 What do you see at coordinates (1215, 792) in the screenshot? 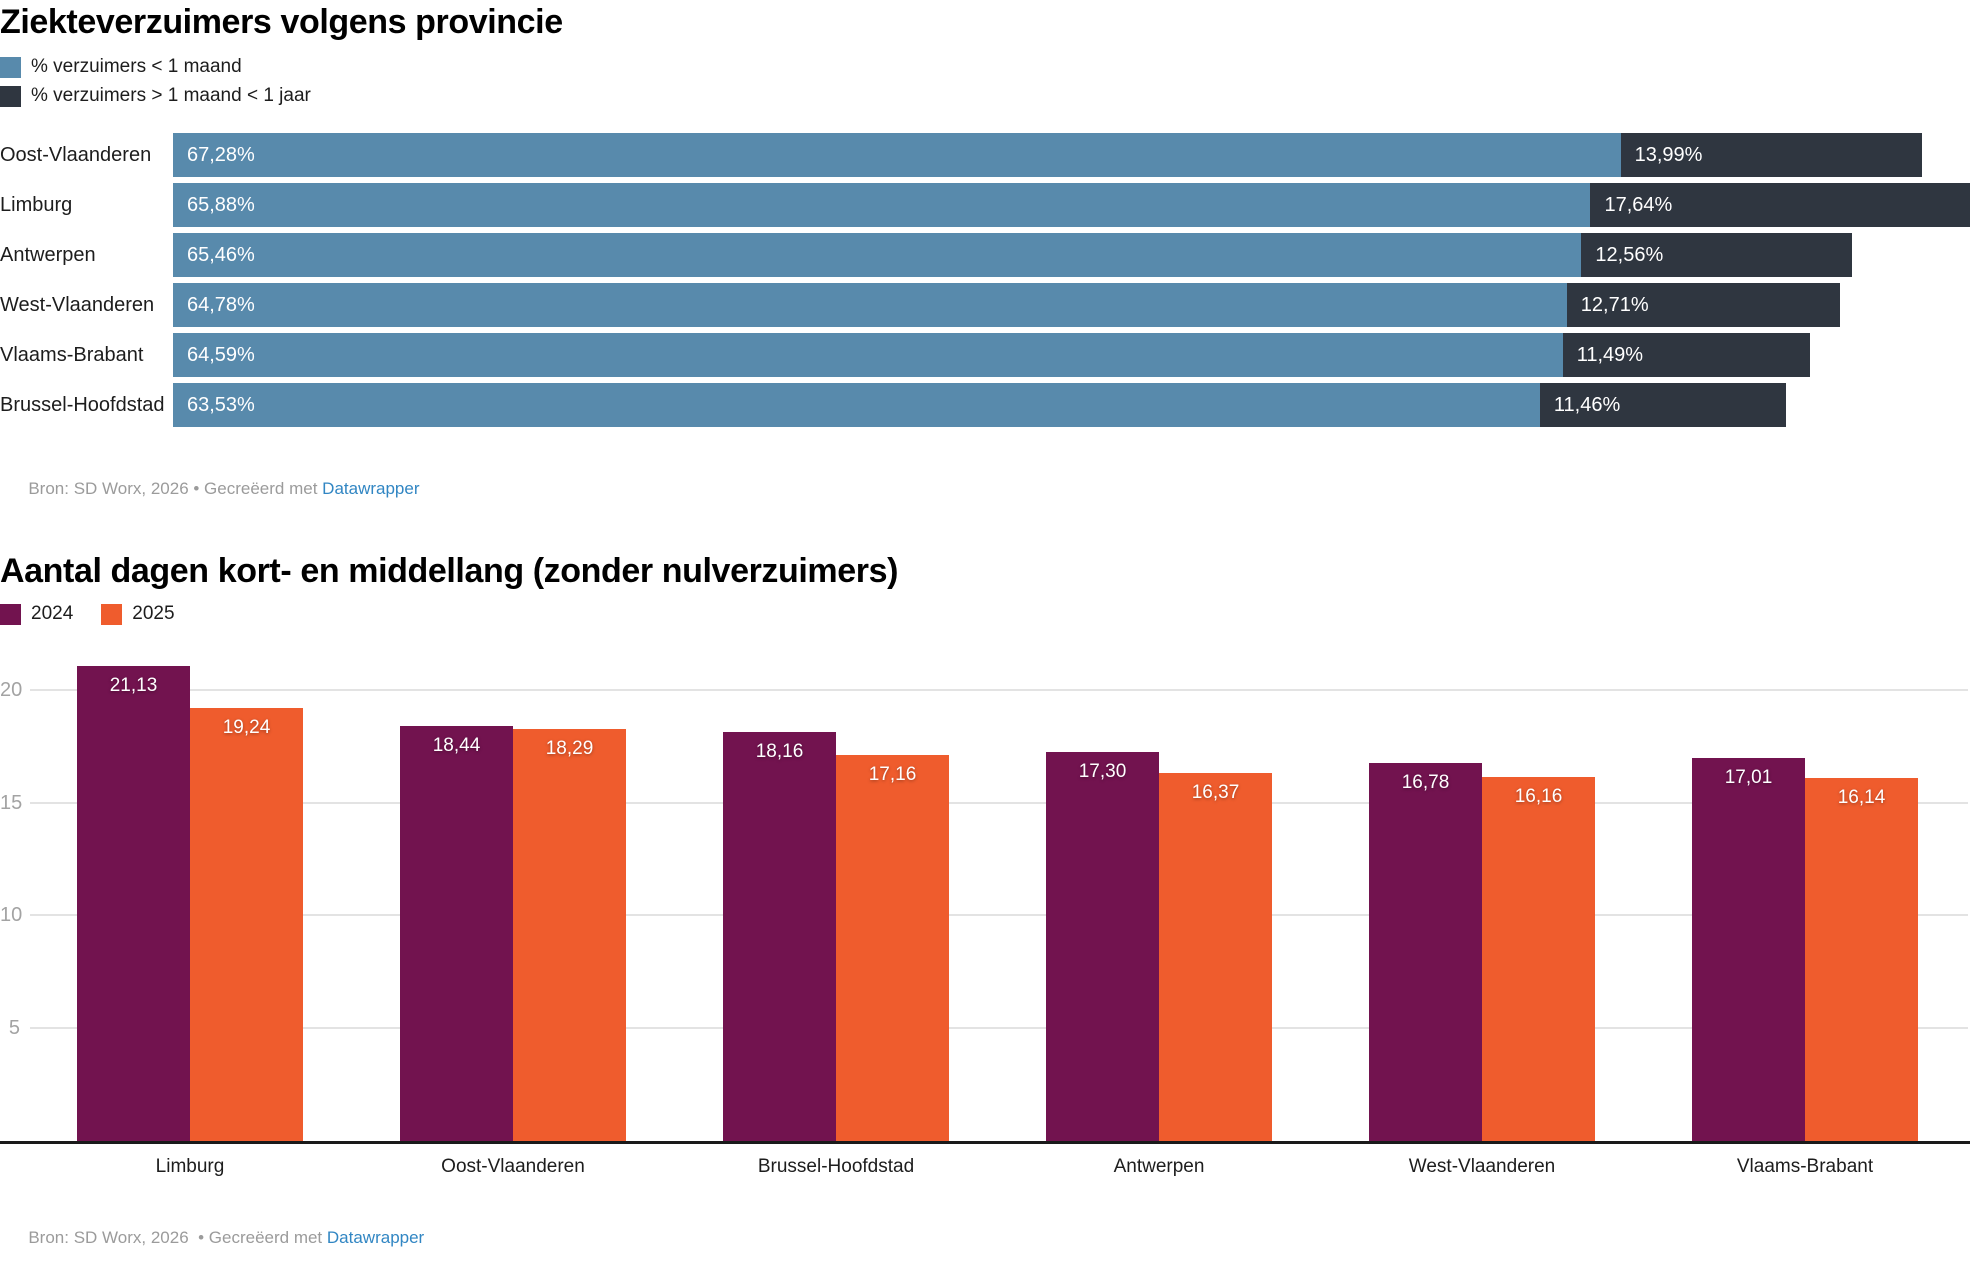
I see `value-label: 16,37` at bounding box center [1215, 792].